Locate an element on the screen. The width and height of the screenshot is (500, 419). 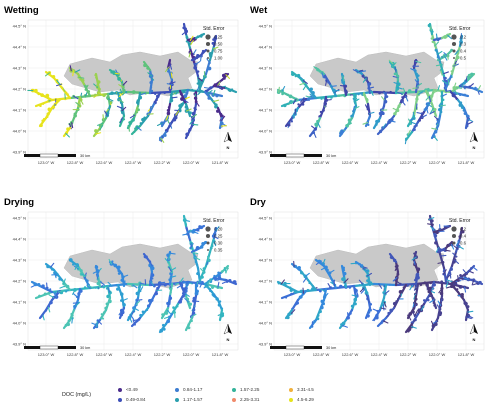
x-tick-label: 122.6° W is located at coordinates (350, 354).